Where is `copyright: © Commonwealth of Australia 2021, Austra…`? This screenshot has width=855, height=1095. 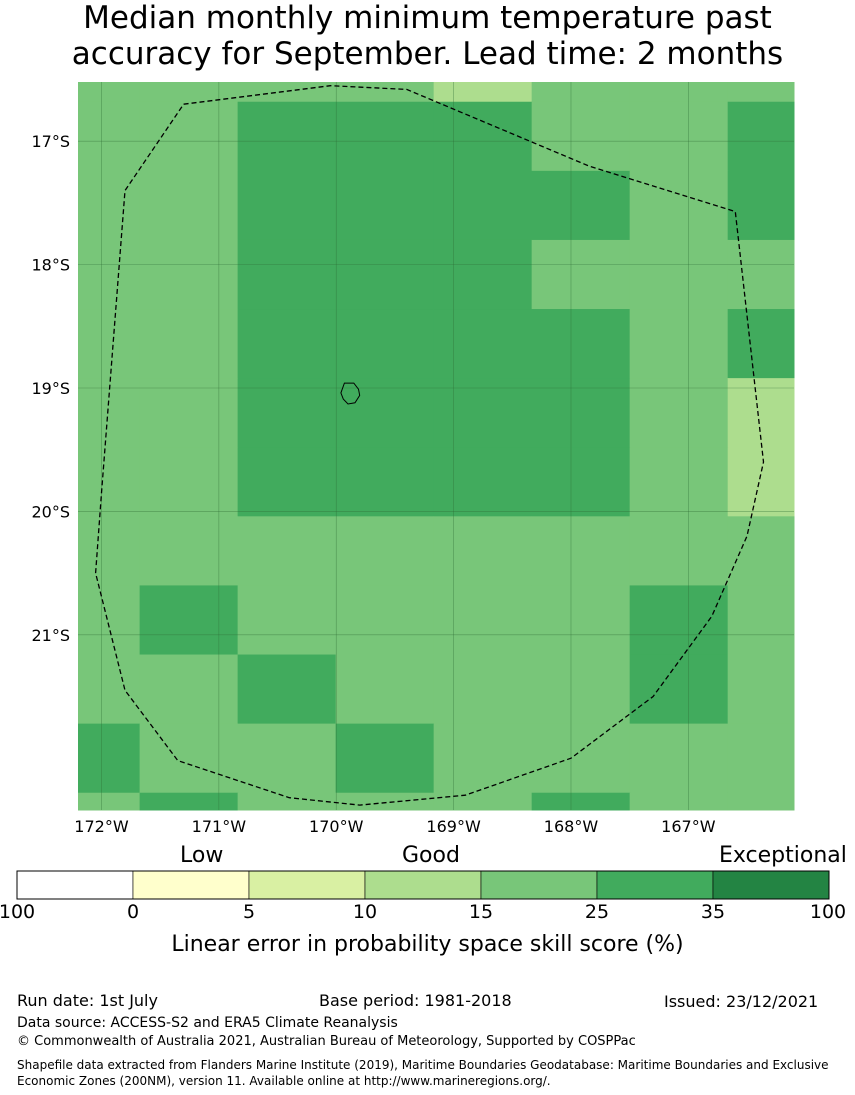
copyright: © Commonwealth of Australia 2021, Austra… is located at coordinates (326, 1041).